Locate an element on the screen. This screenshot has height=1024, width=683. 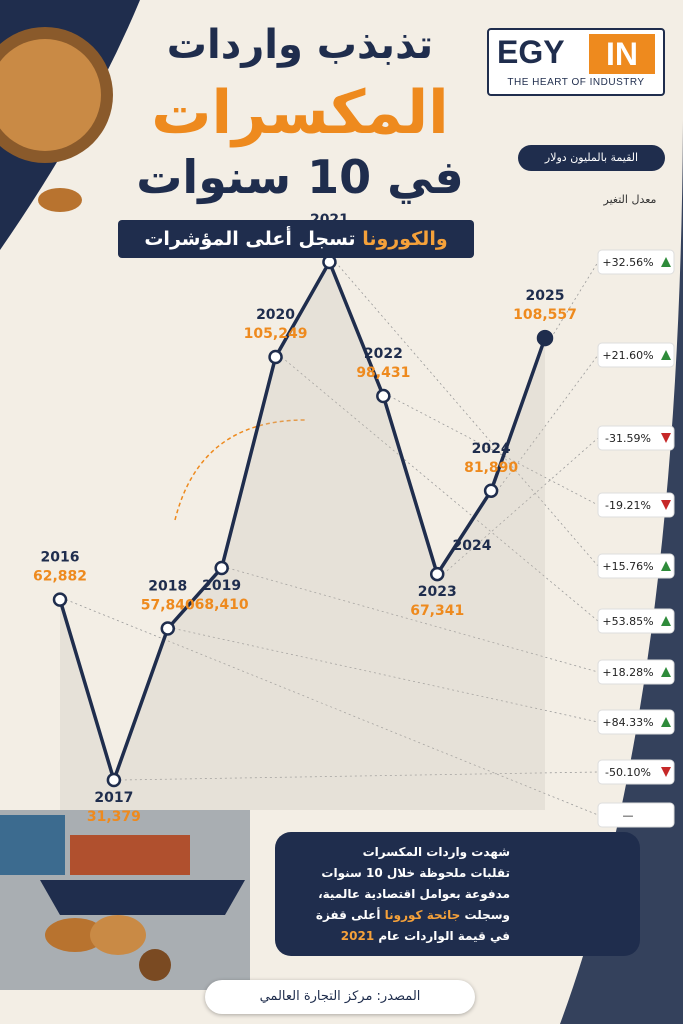
walnut is located at coordinates (118, 935).